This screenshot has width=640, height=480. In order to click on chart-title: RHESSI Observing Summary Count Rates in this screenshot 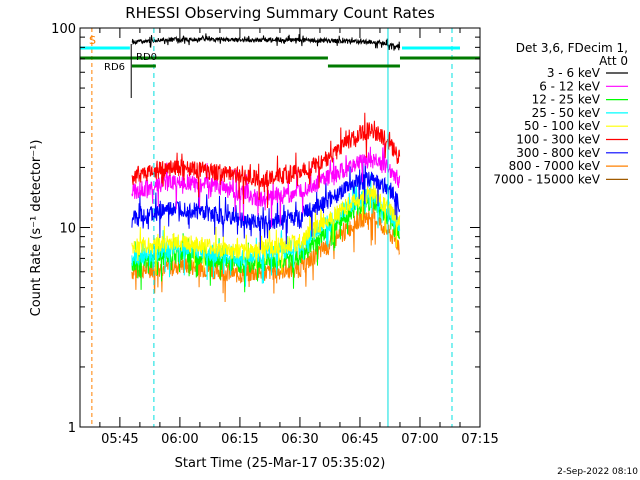, I will do `click(280, 13)`.